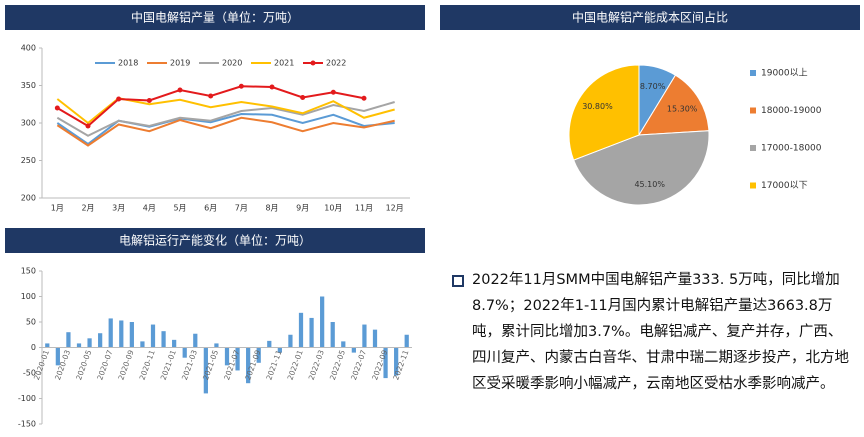 The image size is (864, 437). What do you see at coordinates (147, 365) in the screenshot?
I see `x-tick-label: 2020-11` at bounding box center [147, 365].